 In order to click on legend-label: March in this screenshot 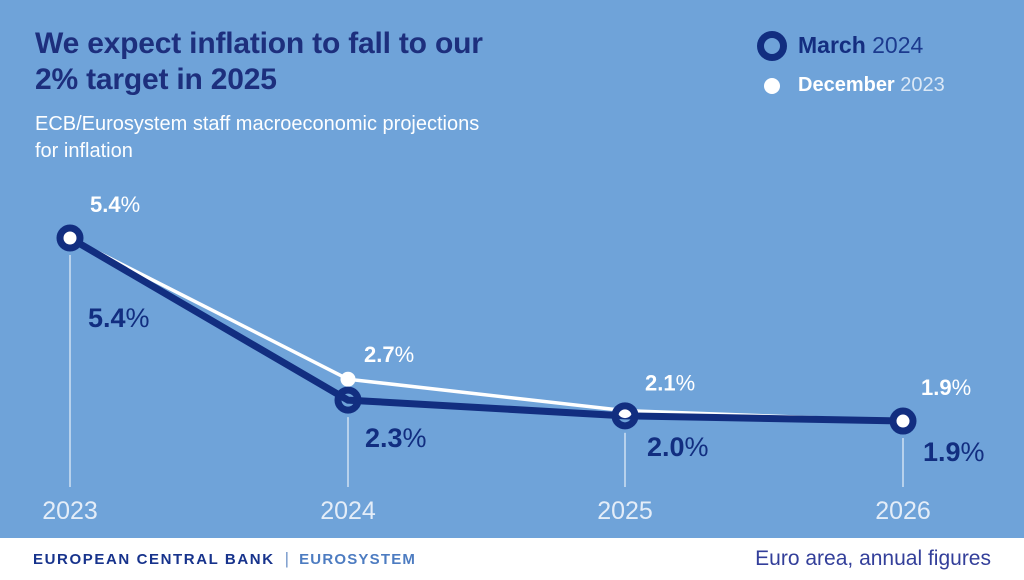, I will do `click(832, 45)`.